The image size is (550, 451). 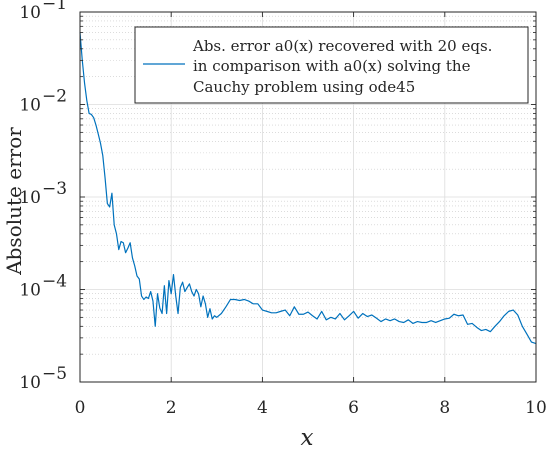 What do you see at coordinates (307, 438) in the screenshot?
I see `x-axis-title: x` at bounding box center [307, 438].